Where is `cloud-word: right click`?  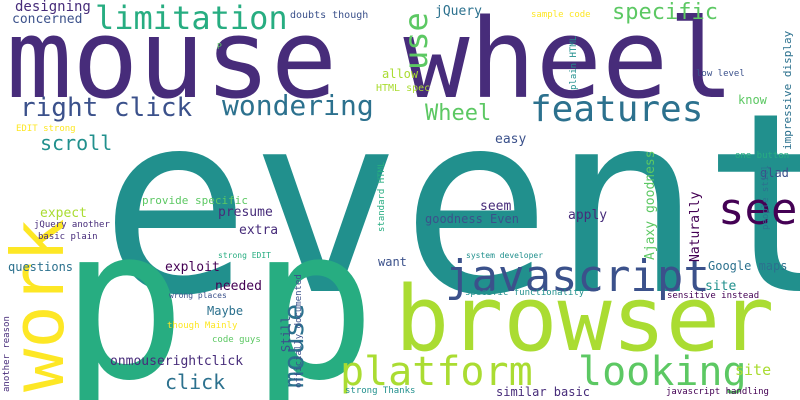
cloud-word: right click is located at coordinates (106, 108).